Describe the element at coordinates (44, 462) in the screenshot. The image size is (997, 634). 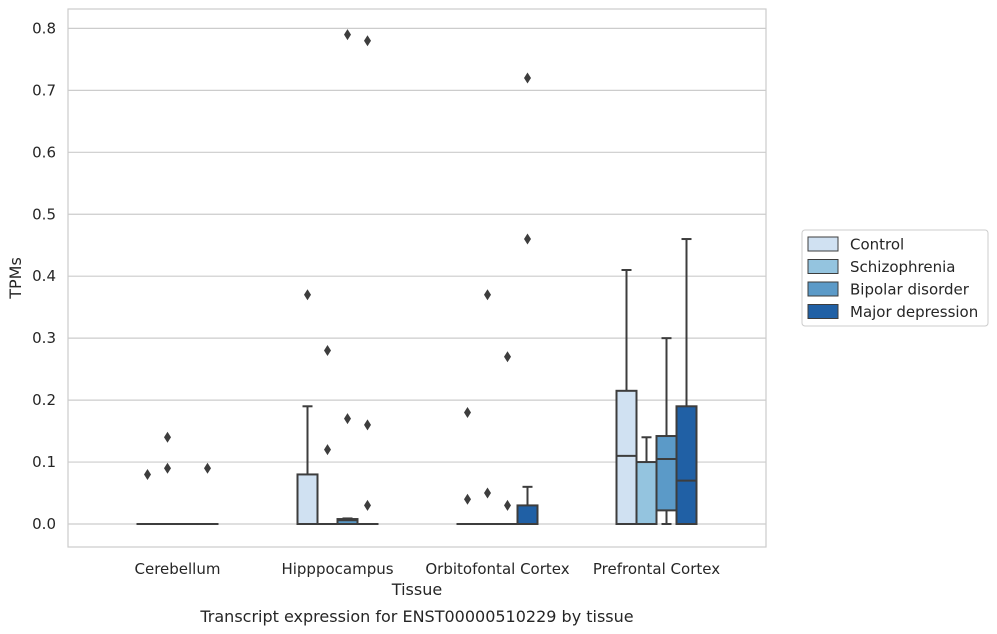
I see `y-tick-label: 0.1` at that location.